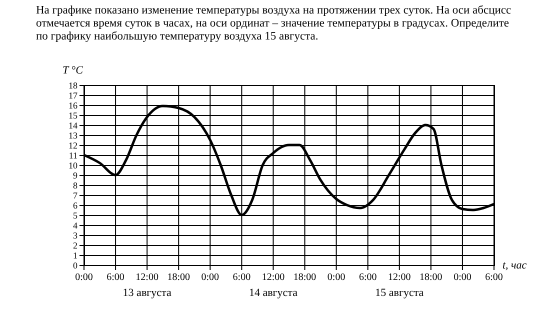  What do you see at coordinates (514, 266) in the screenshot?
I see `x-axis-title: t, час` at bounding box center [514, 266].